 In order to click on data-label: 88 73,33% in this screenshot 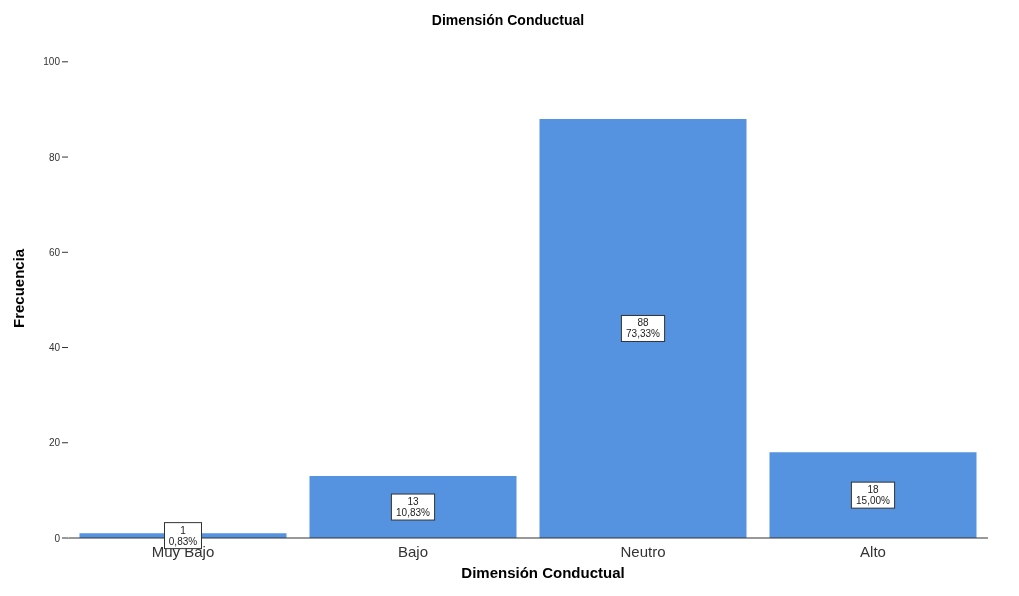, I will do `click(643, 328)`.